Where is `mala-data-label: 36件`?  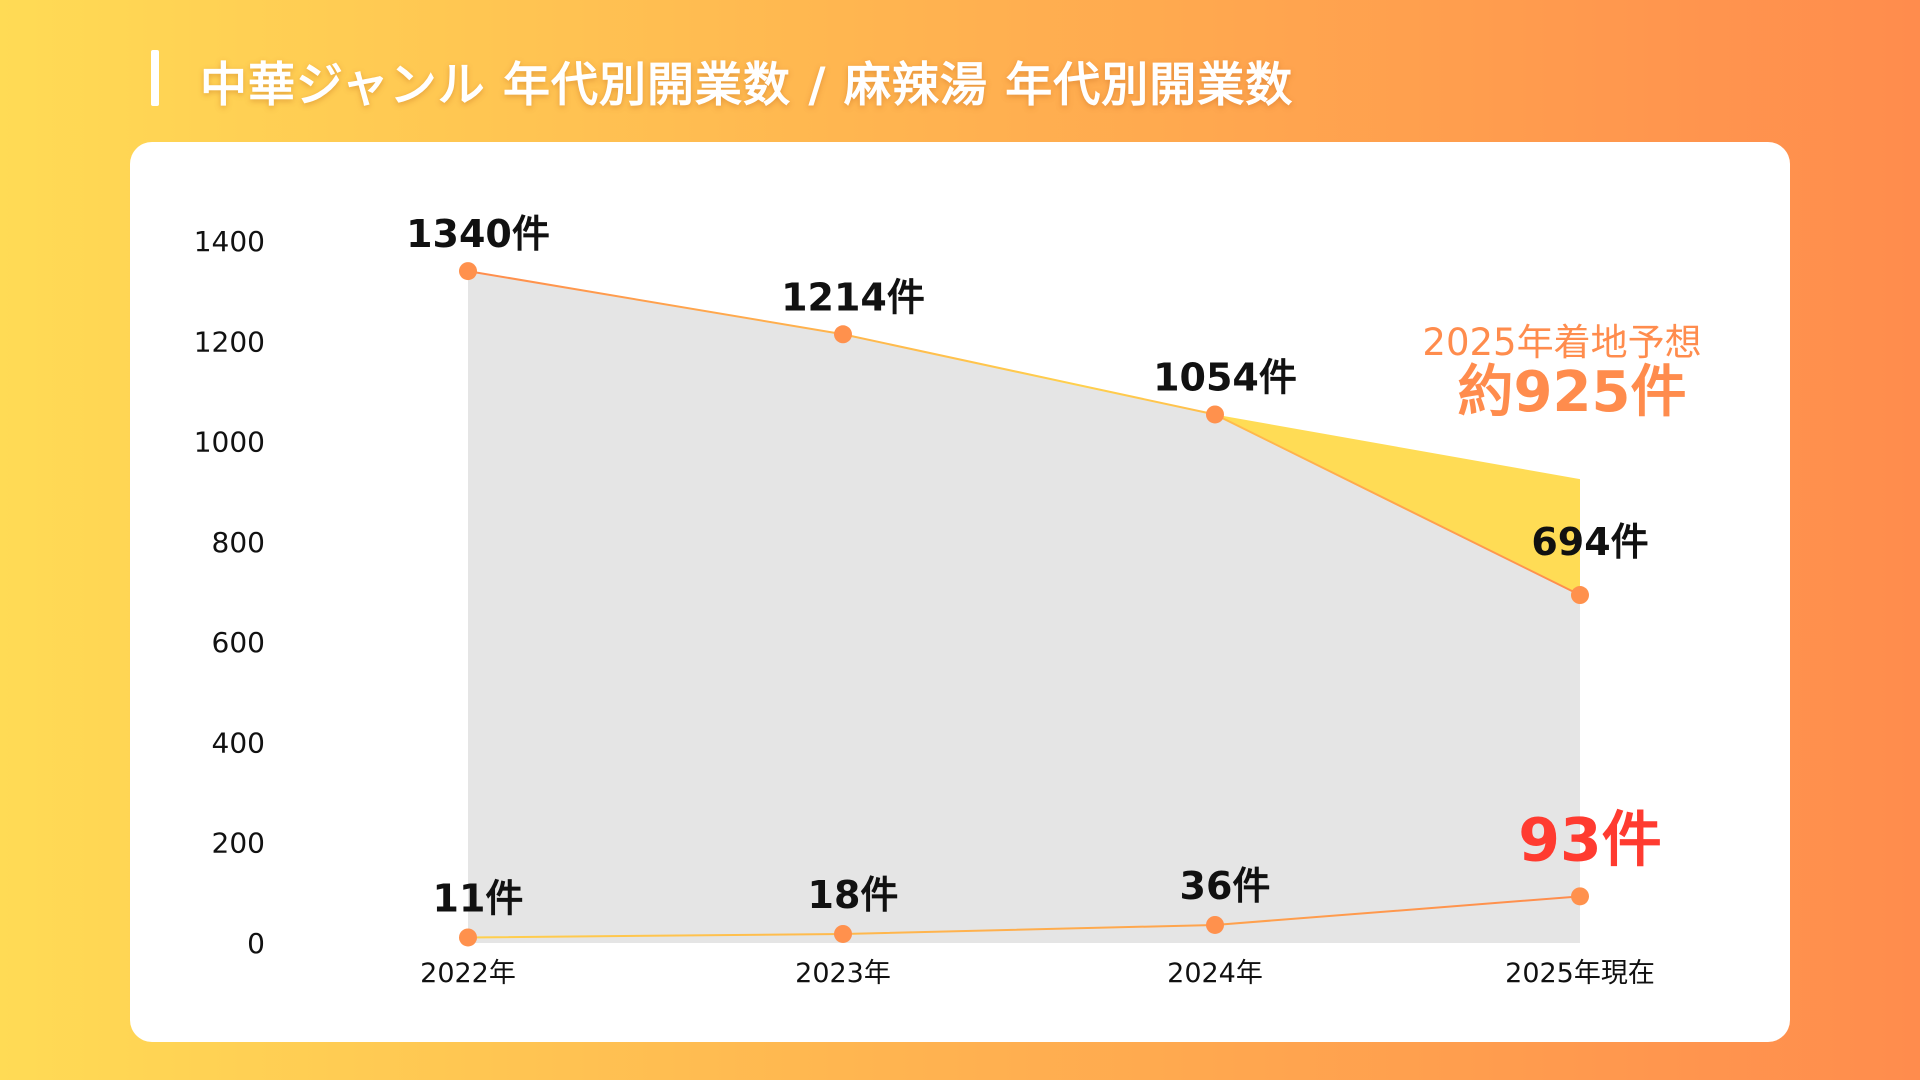
mala-data-label: 36件 is located at coordinates (1225, 886).